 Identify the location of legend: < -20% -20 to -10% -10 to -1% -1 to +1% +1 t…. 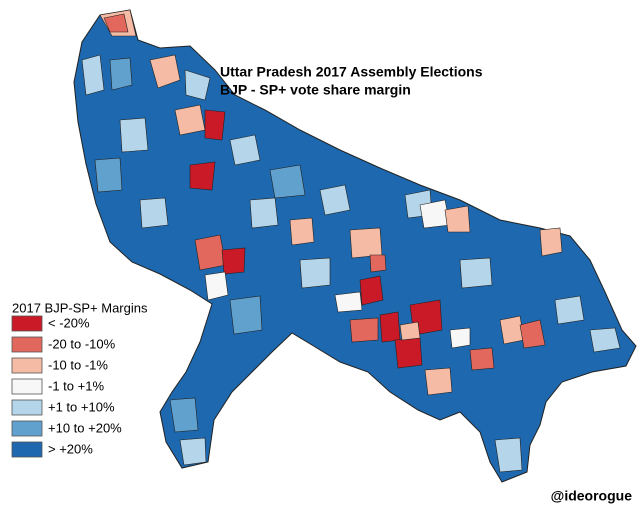
(66, 386).